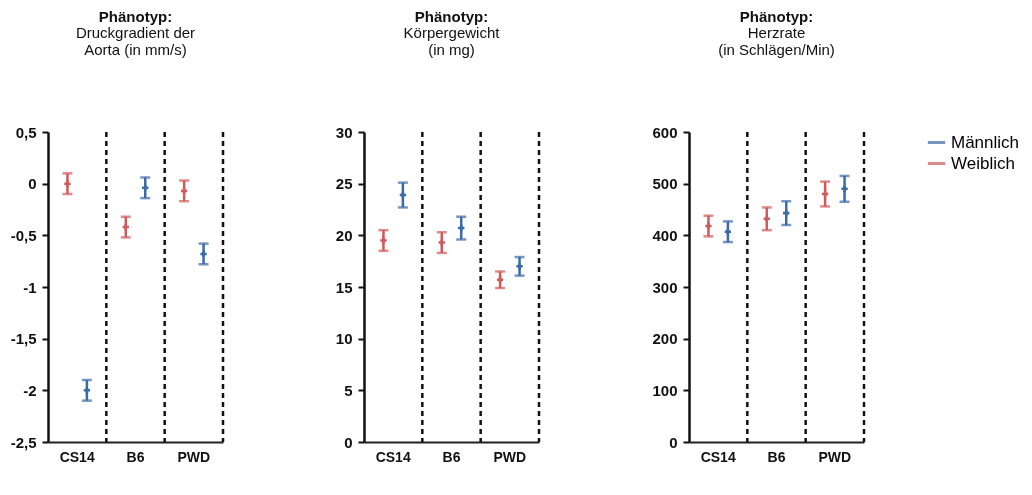 The image size is (1032, 495). Describe the element at coordinates (30, 390) in the screenshot. I see `y-tick-label: -2` at that location.